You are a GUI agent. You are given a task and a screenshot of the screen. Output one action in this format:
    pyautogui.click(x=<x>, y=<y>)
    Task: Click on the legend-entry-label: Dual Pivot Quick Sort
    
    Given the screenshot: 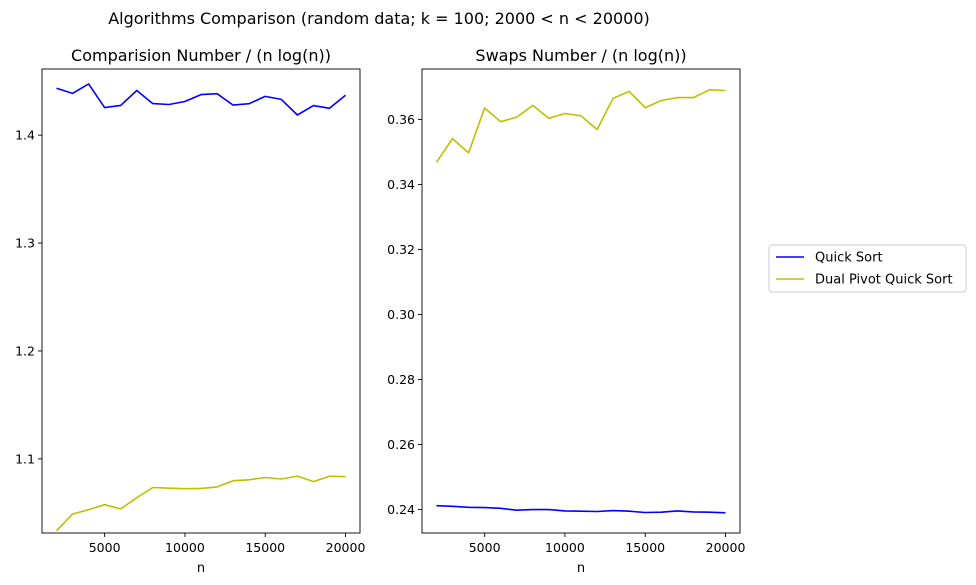 What is the action you would take?
    pyautogui.click(x=884, y=280)
    